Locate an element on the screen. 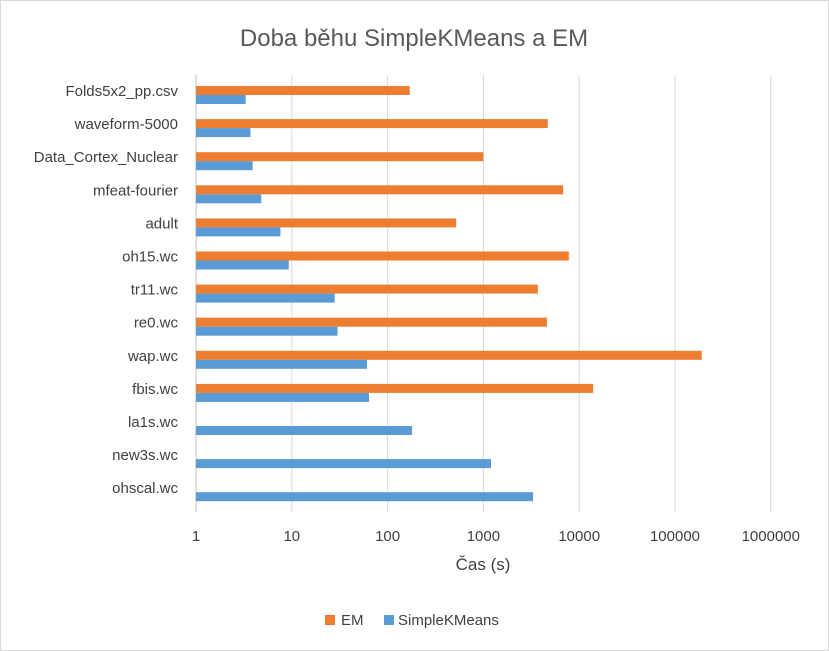  legend-label-simplekmeans: SimpleKMeans is located at coordinates (448, 620).